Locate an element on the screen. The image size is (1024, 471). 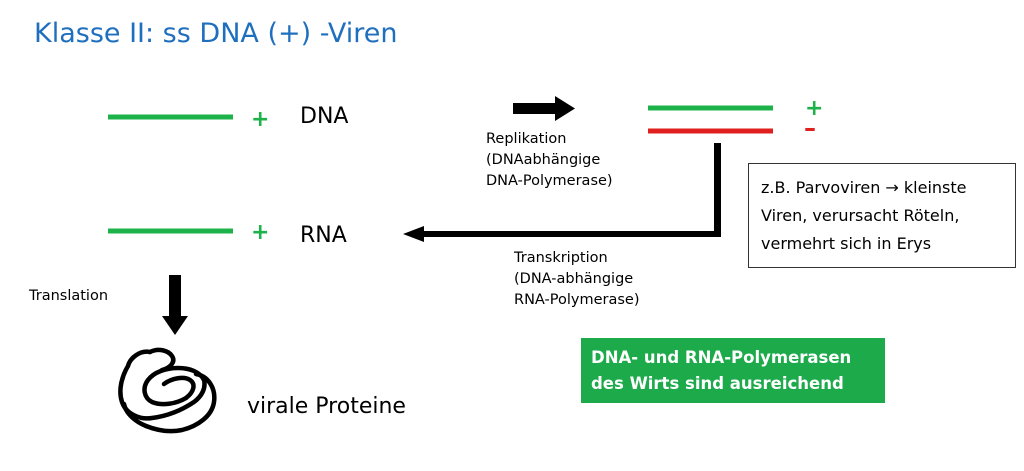
replication-arrow-icon is located at coordinates (544, 108).